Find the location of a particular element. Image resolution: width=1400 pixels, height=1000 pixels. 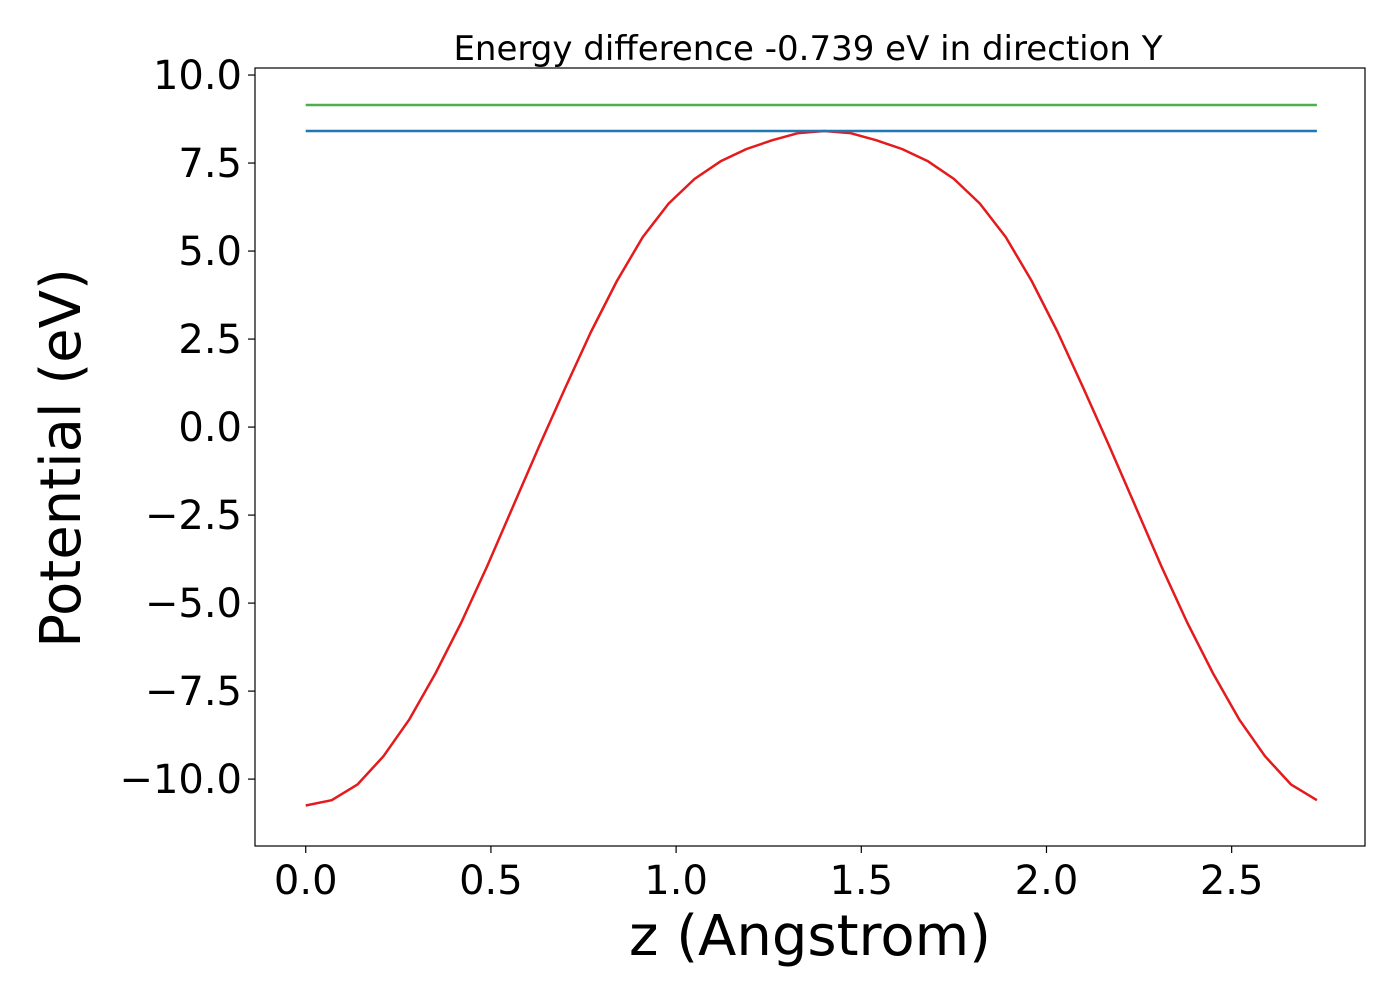

y-tick-label: 5.0 is located at coordinates (210, 252).